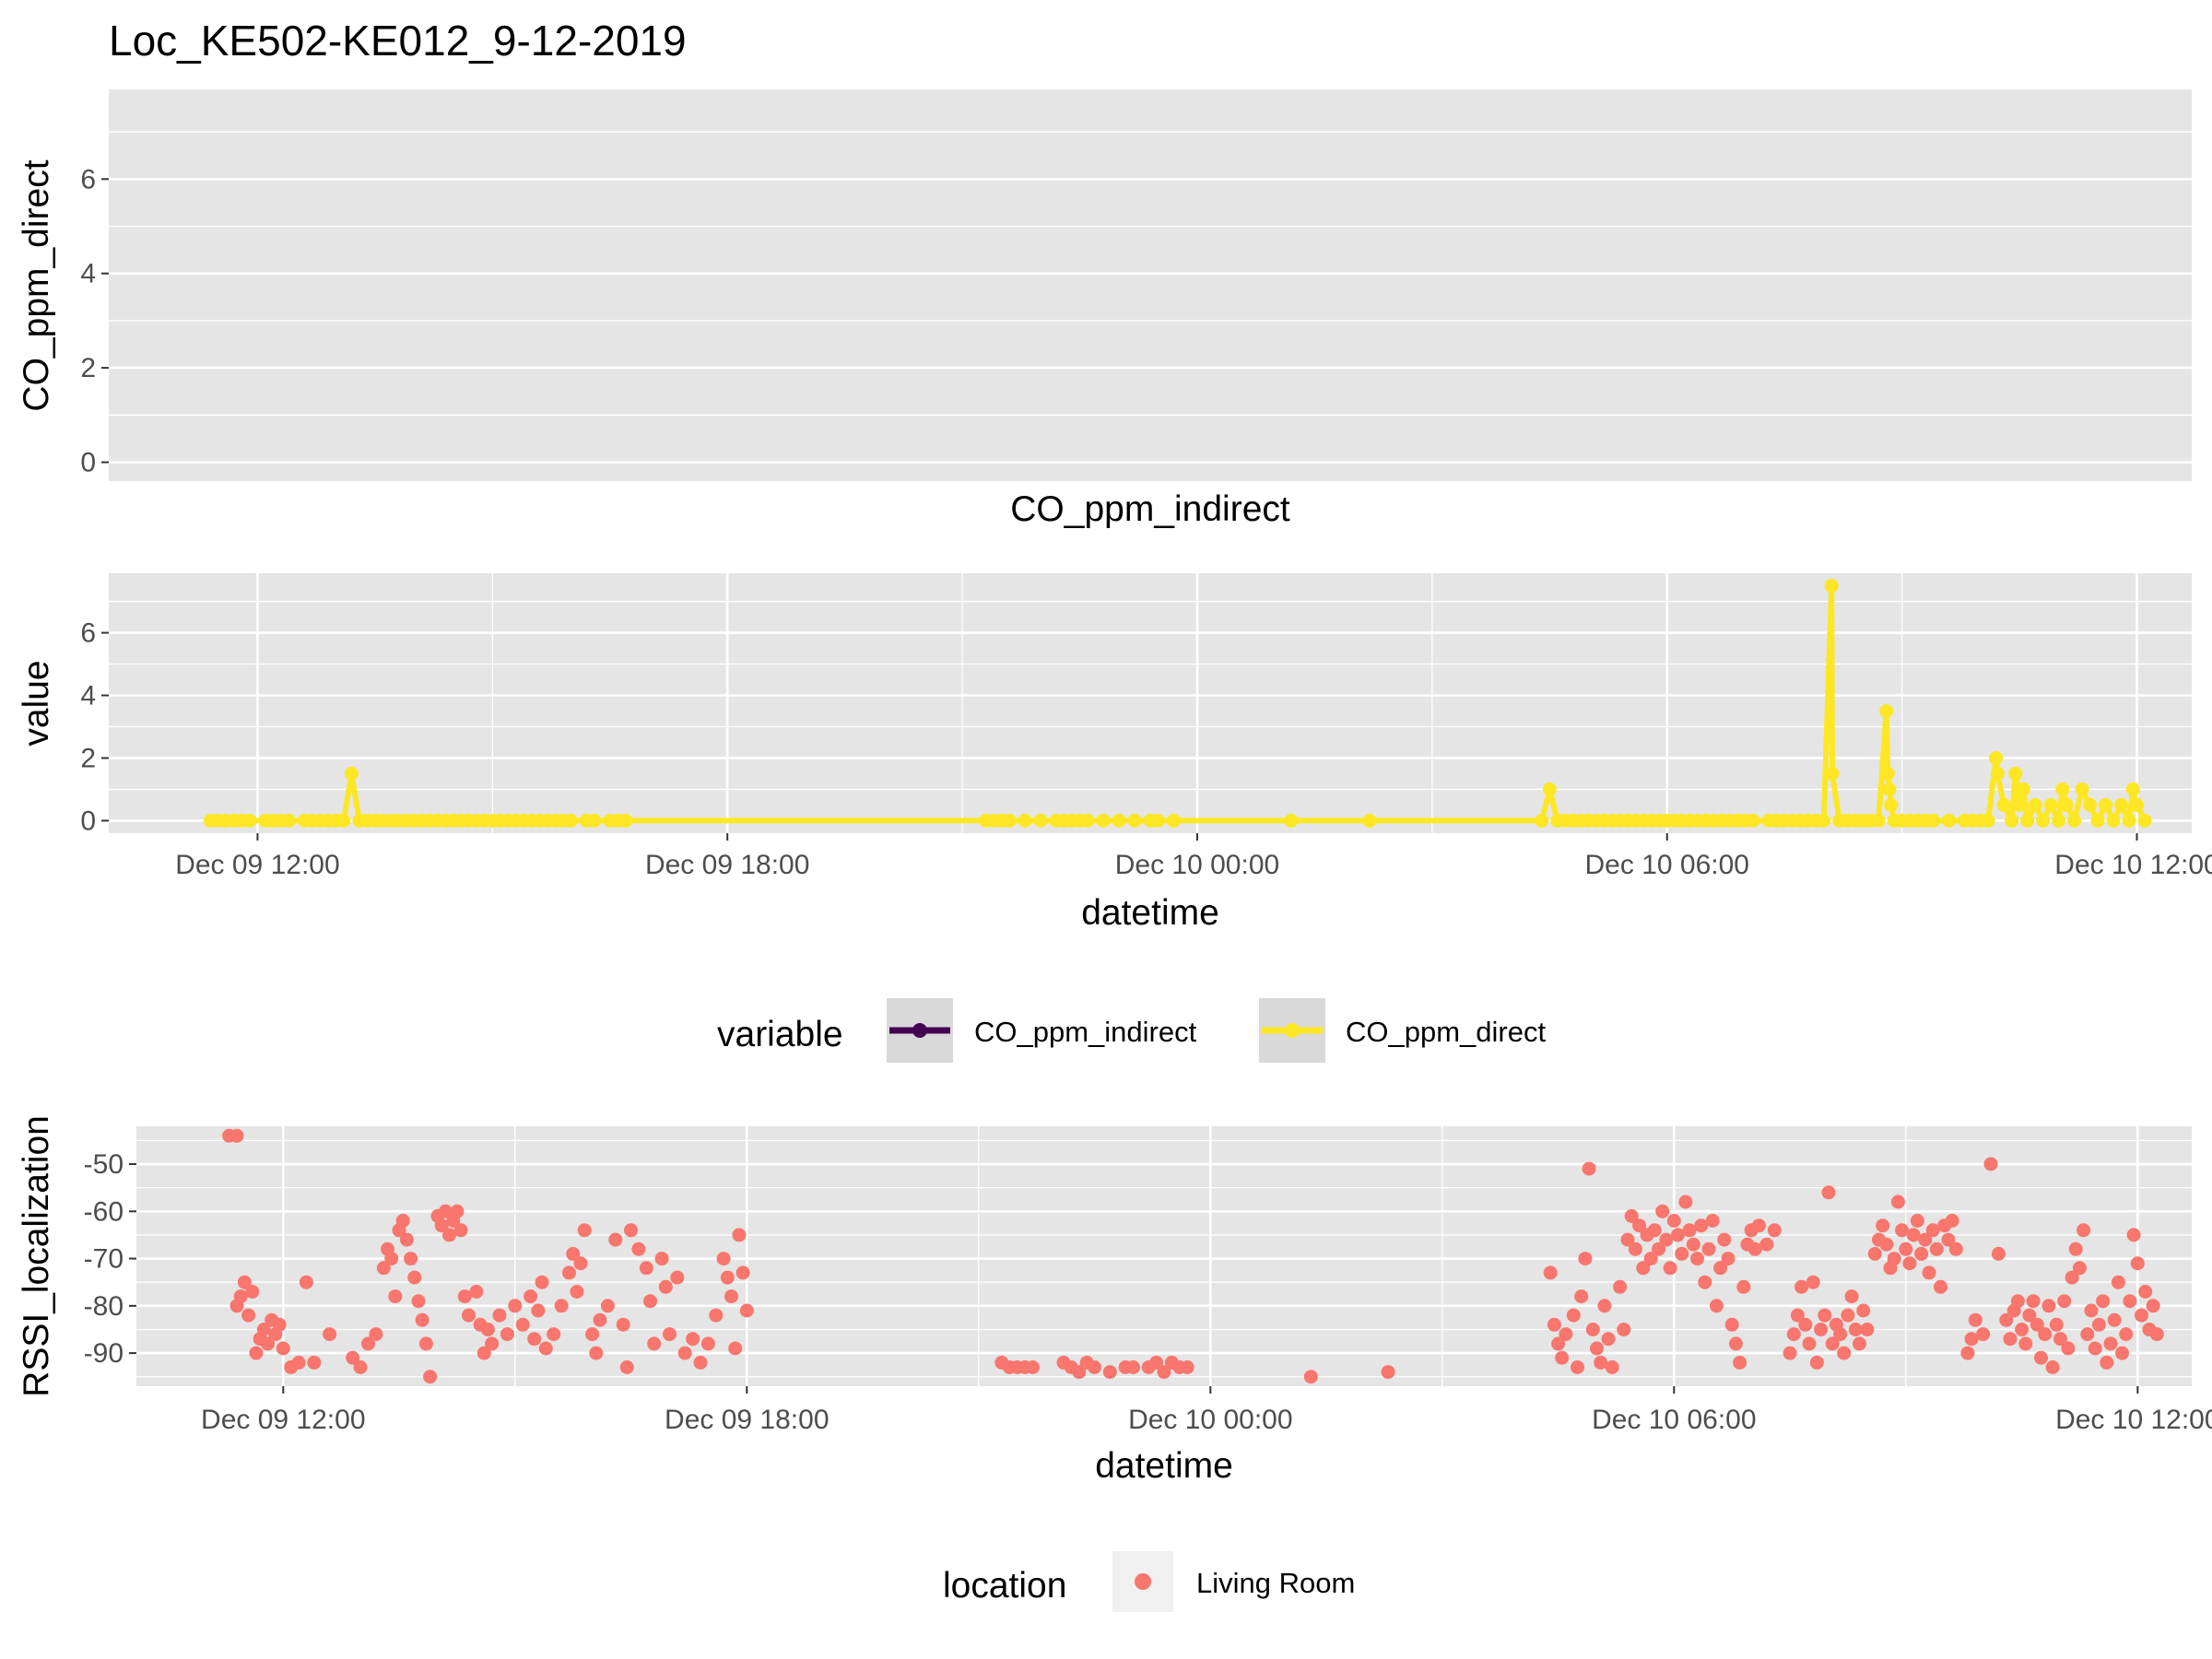  What do you see at coordinates (780, 1034) in the screenshot?
I see `variable-legend-title: variable` at bounding box center [780, 1034].